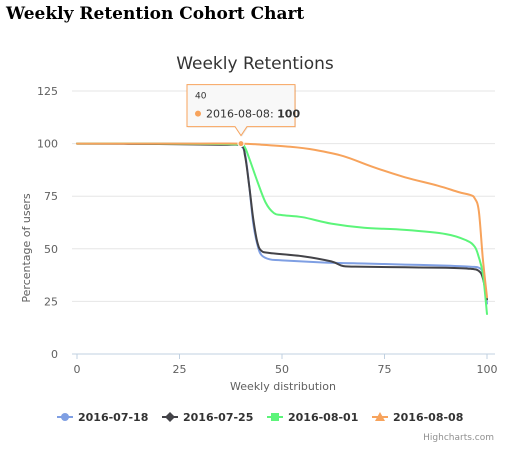 This screenshot has width=525, height=464. What do you see at coordinates (241, 144) in the screenshot?
I see `hover-point-marker` at bounding box center [241, 144].